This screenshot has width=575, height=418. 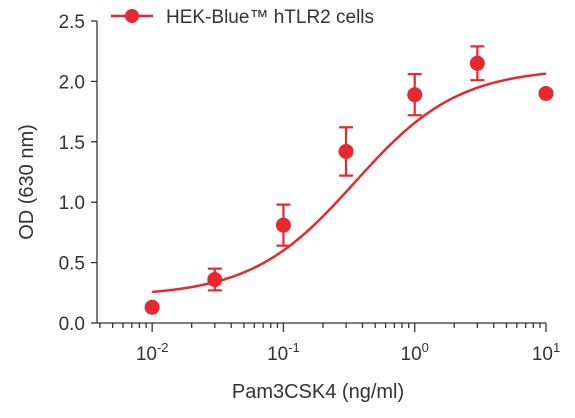 I want to click on x-axis: 10⁻² 10⁻¹ 10⁰ 10¹, so click(x=328, y=343).